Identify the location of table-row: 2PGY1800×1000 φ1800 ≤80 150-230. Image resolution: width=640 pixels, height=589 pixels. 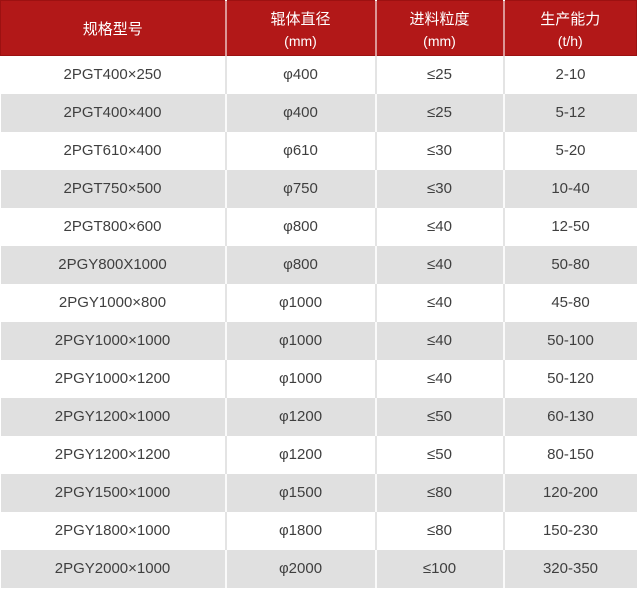
(318, 530).